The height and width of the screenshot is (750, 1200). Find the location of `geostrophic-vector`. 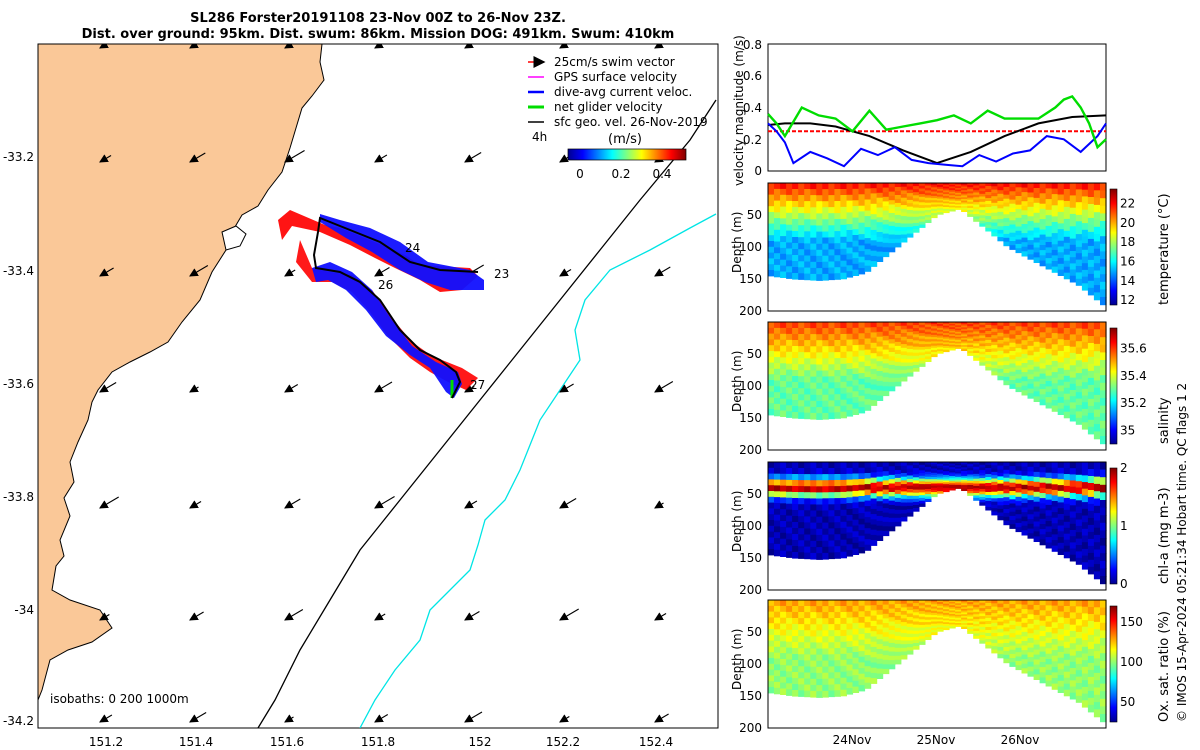

geostrophic-vector is located at coordinates (660, 616).